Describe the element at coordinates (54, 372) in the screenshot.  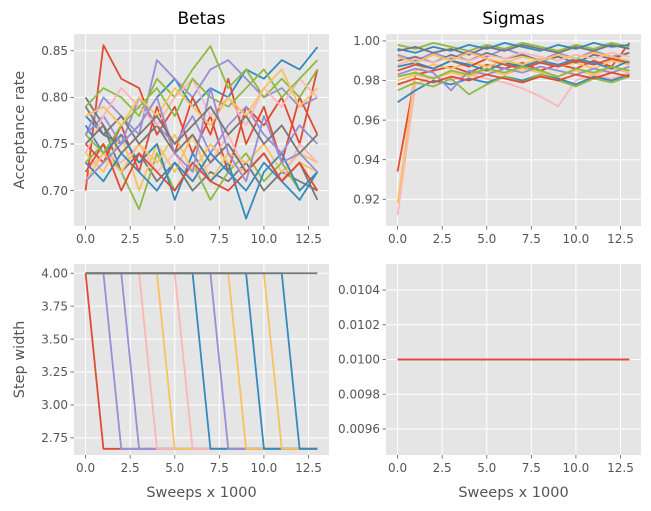
I see `y-tick-label: 3.25` at that location.